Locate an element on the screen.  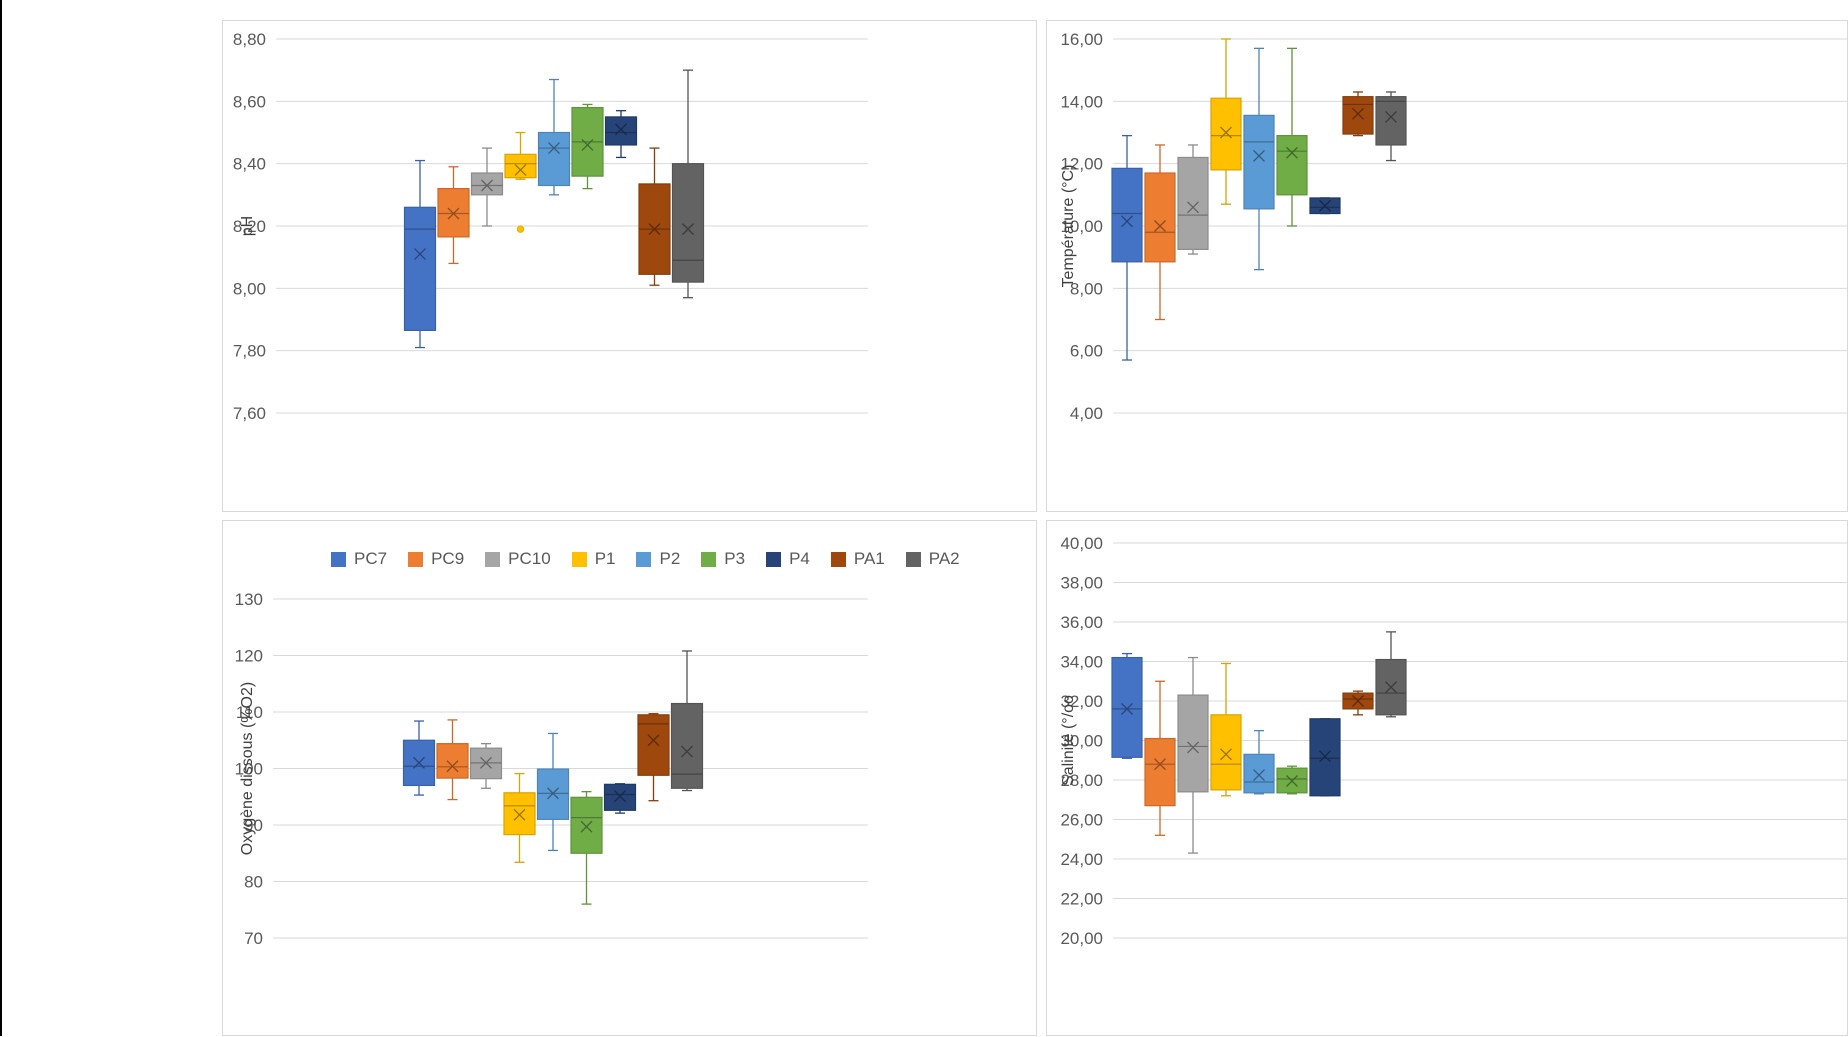
y-tick-label: 32,00 is located at coordinates (1081, 701).